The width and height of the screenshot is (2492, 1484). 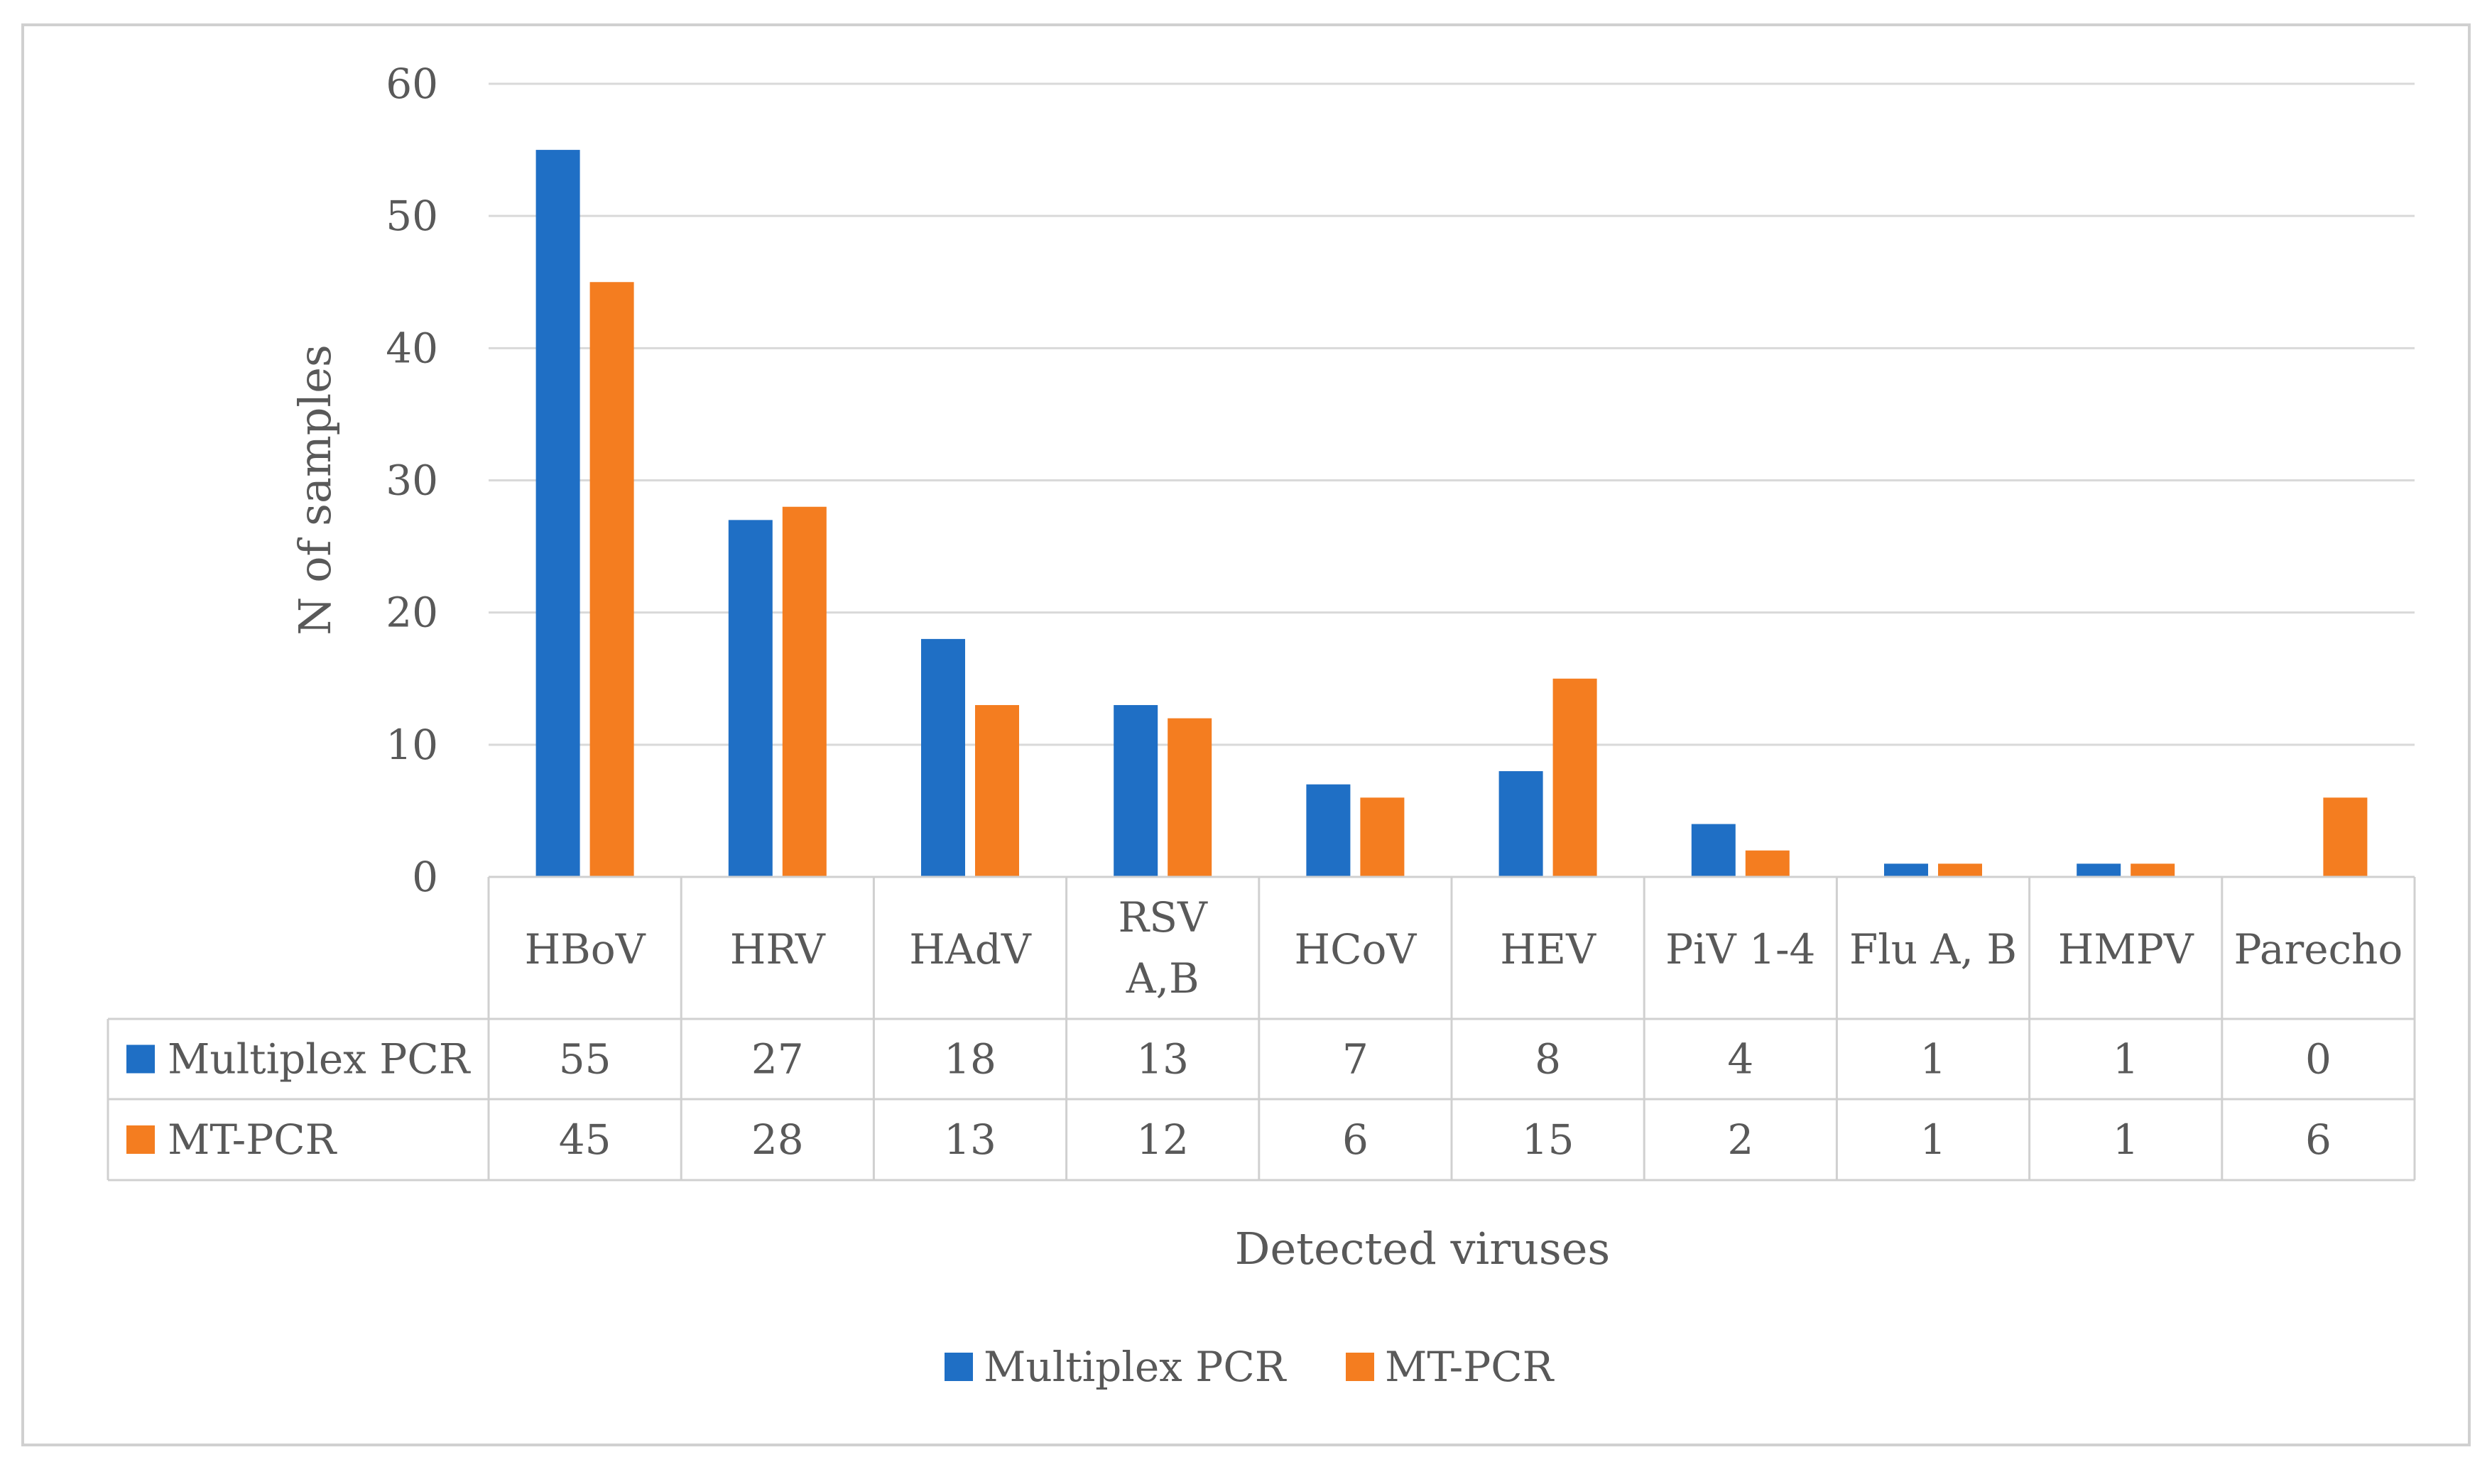 I want to click on y-tick-label: 10, so click(x=412, y=745).